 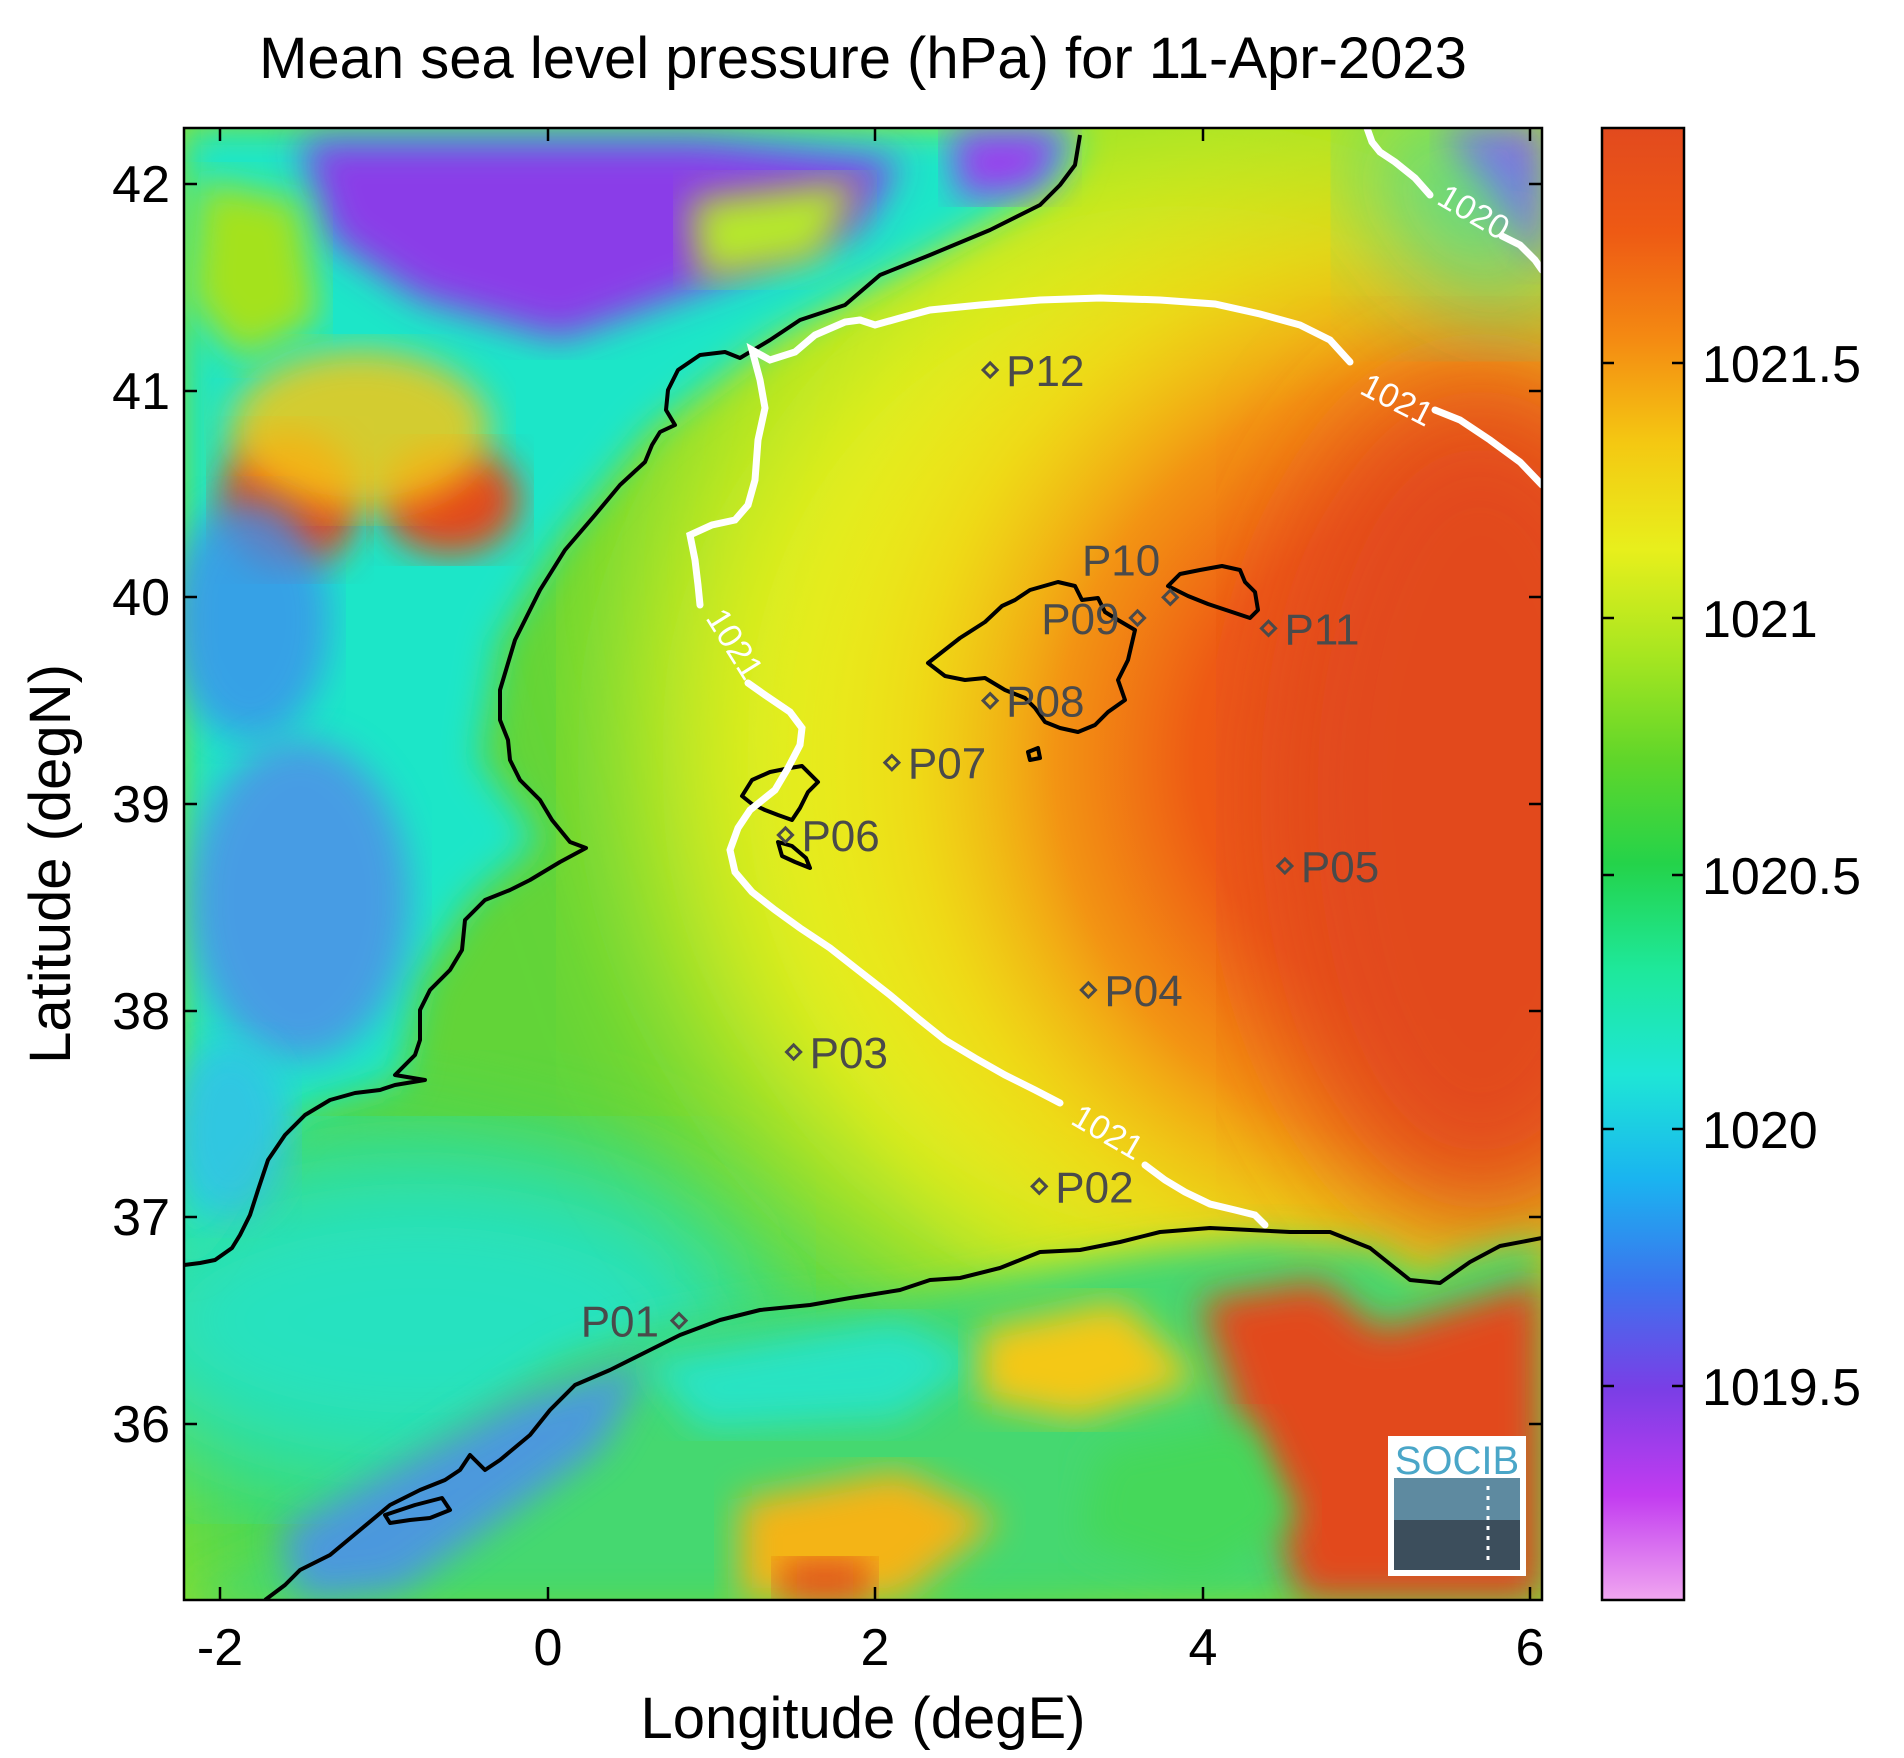 I want to click on station-label: P07, so click(x=947, y=764).